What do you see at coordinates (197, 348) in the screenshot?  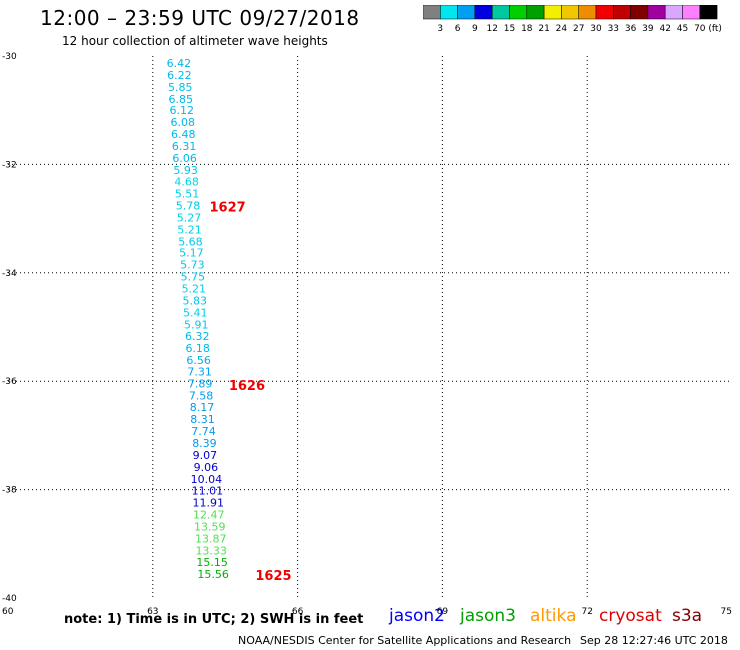 I see `wave-height-point: 6.18` at bounding box center [197, 348].